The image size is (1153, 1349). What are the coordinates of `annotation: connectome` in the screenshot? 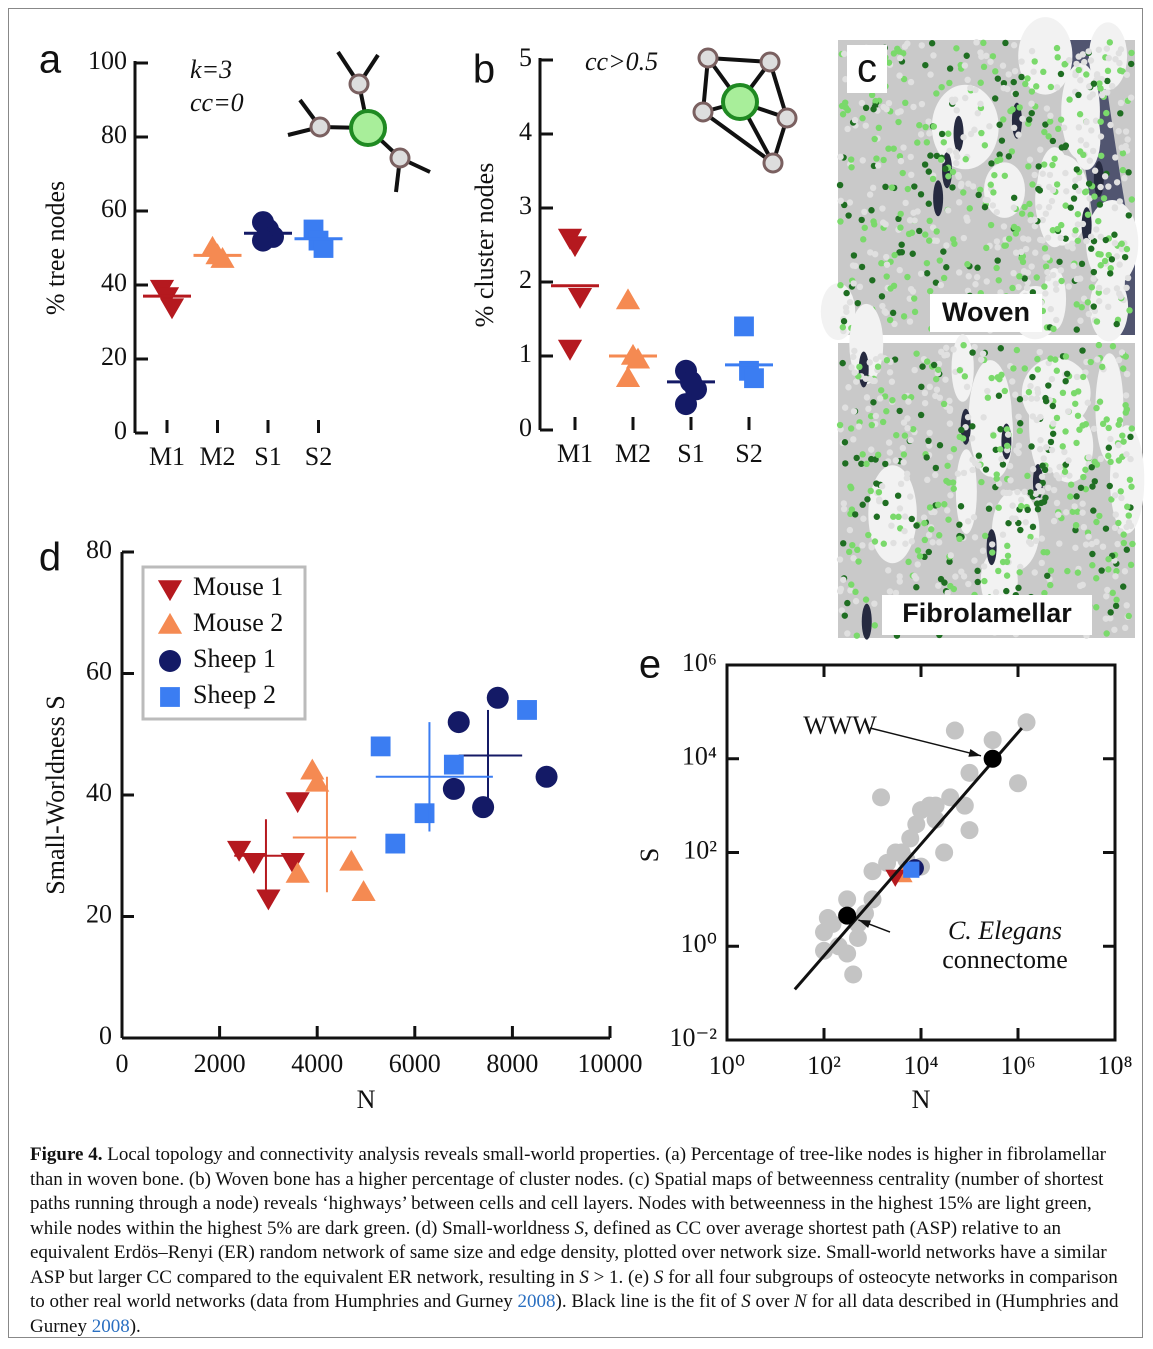 It's located at (1005, 959).